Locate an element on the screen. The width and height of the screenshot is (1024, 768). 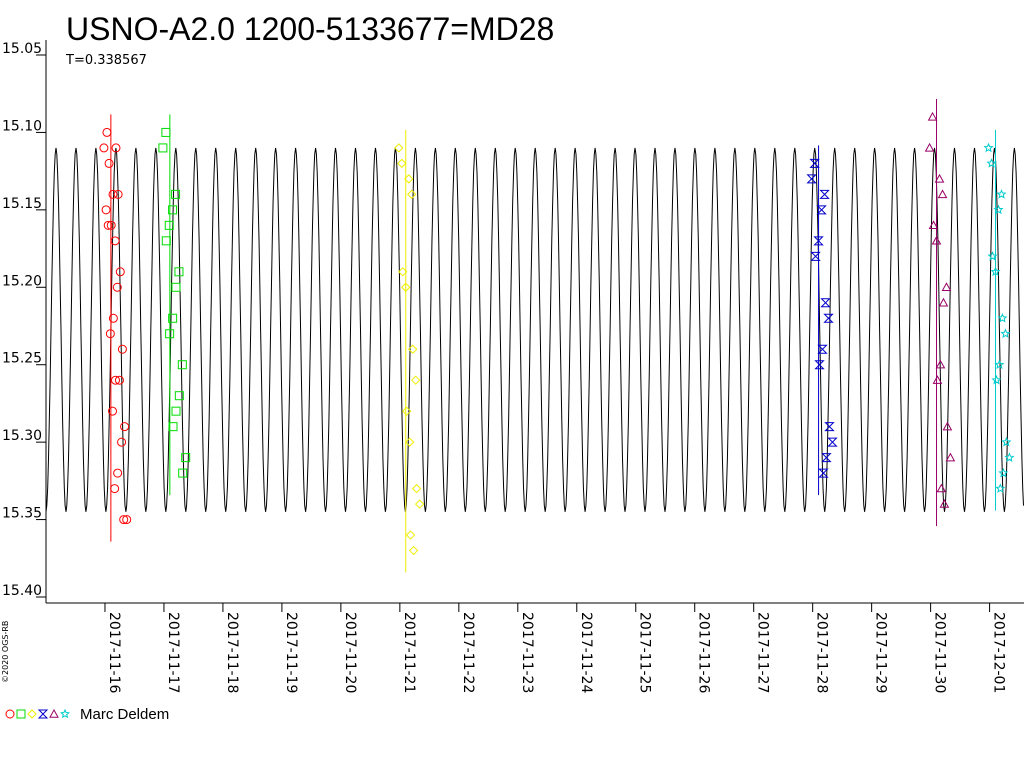
series-square is located at coordinates (174, 305).